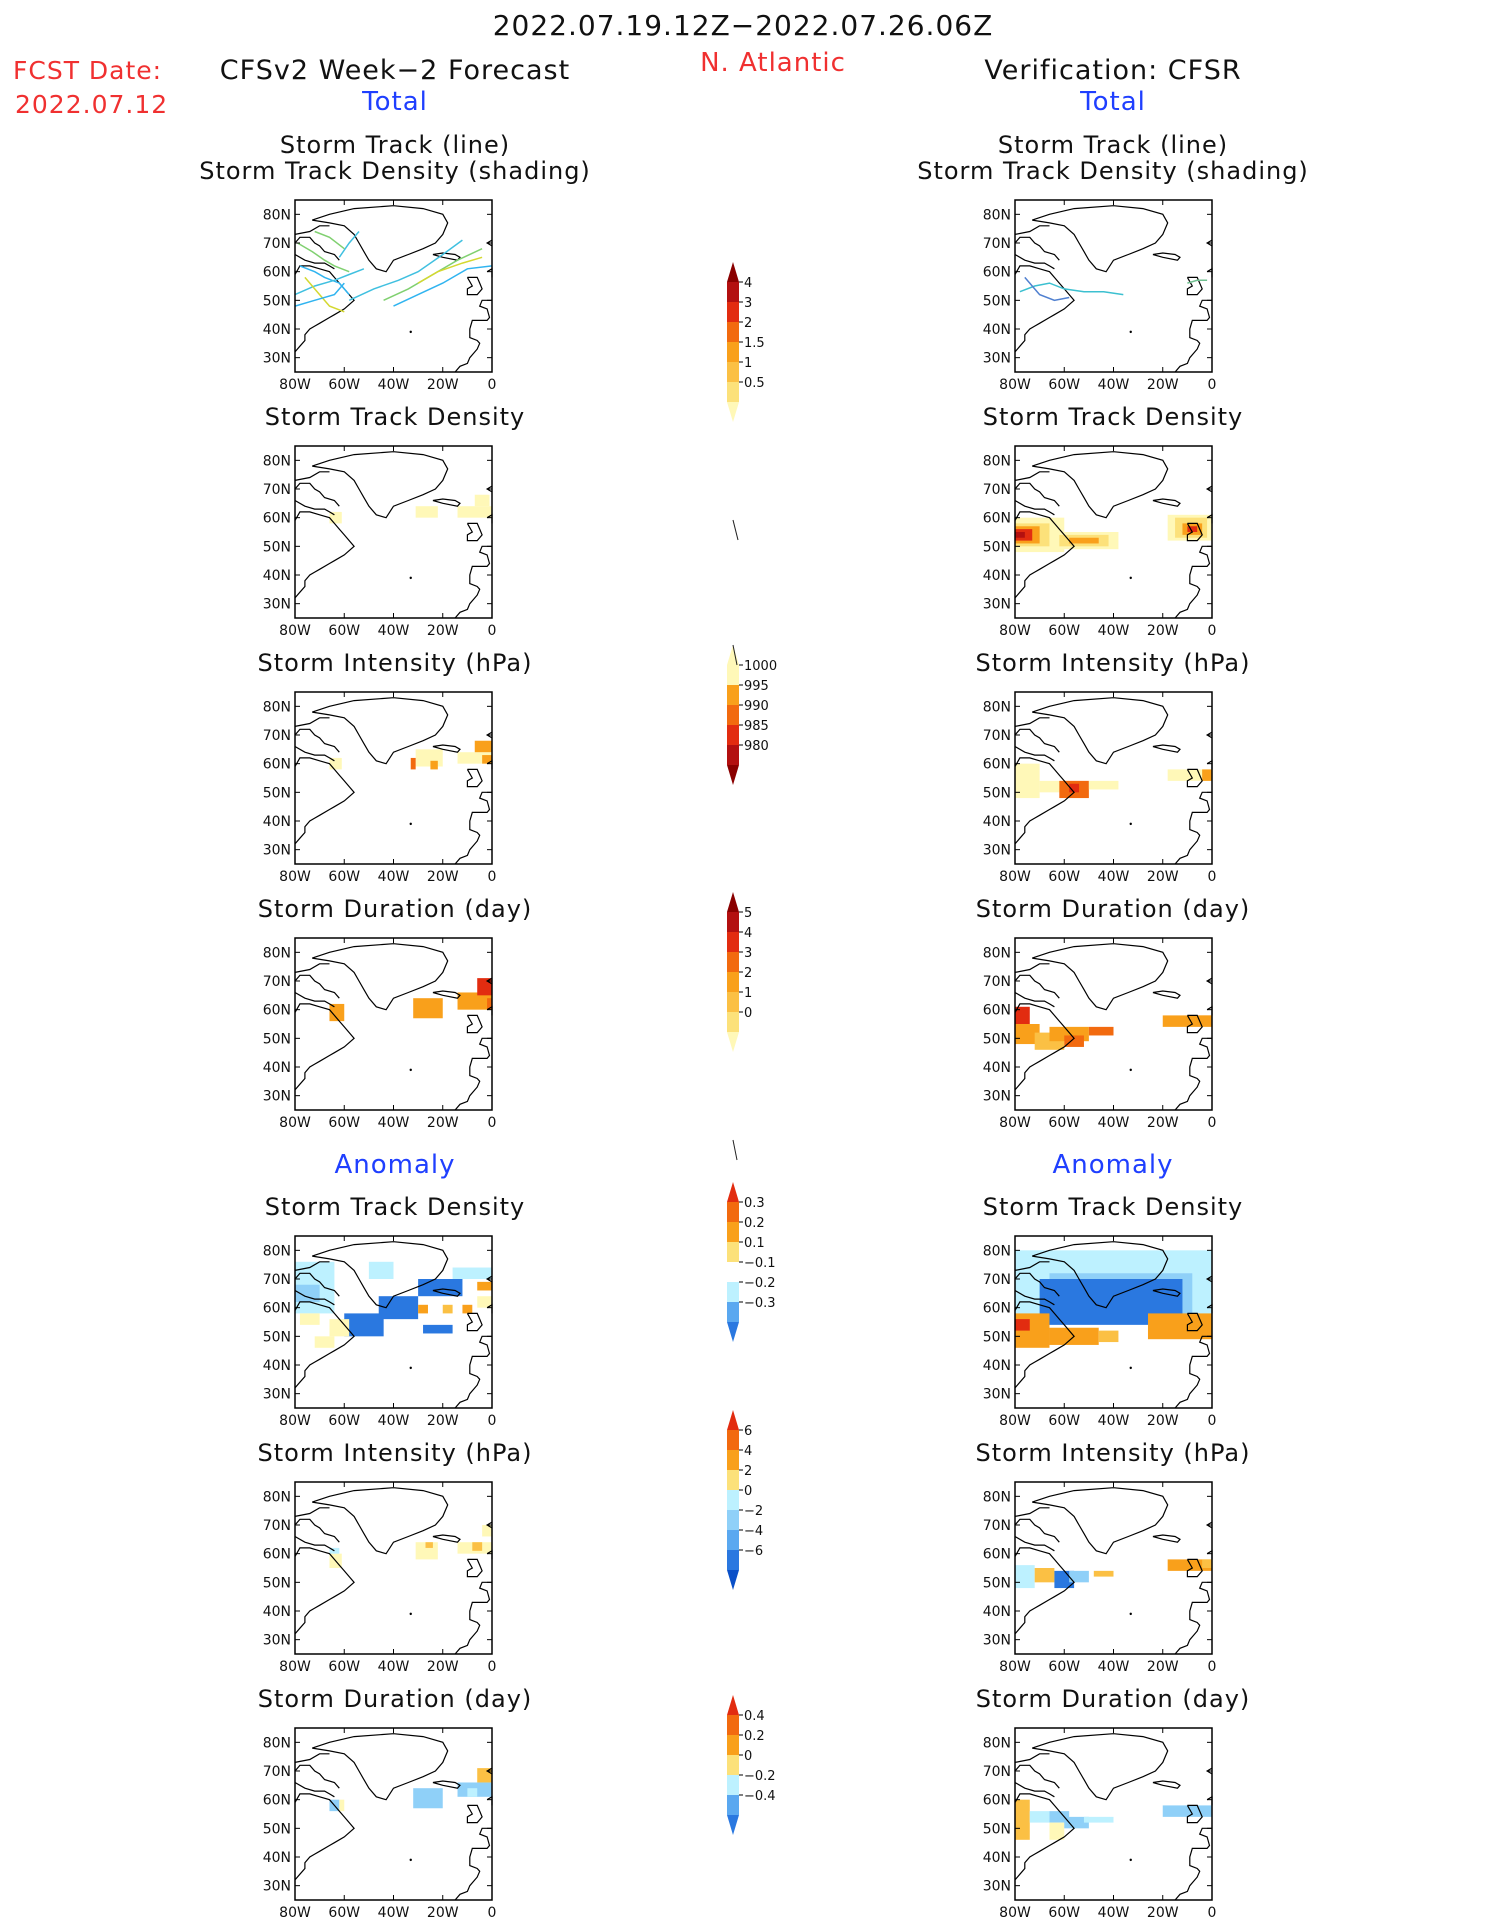 The image size is (1487, 1925). I want to click on colorbar-label: −2, so click(753, 1511).